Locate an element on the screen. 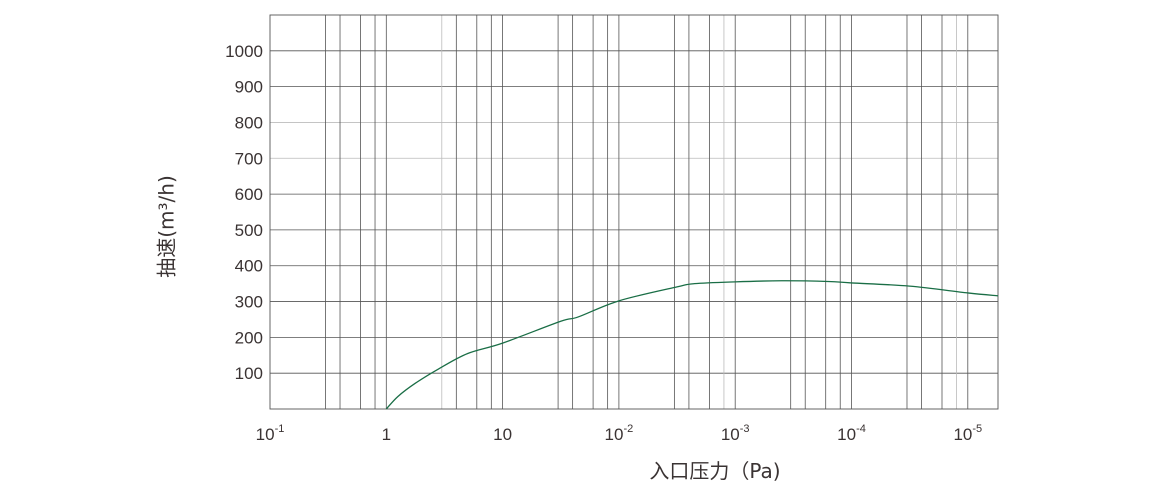  y-tick-label: 900 is located at coordinates (249, 87).